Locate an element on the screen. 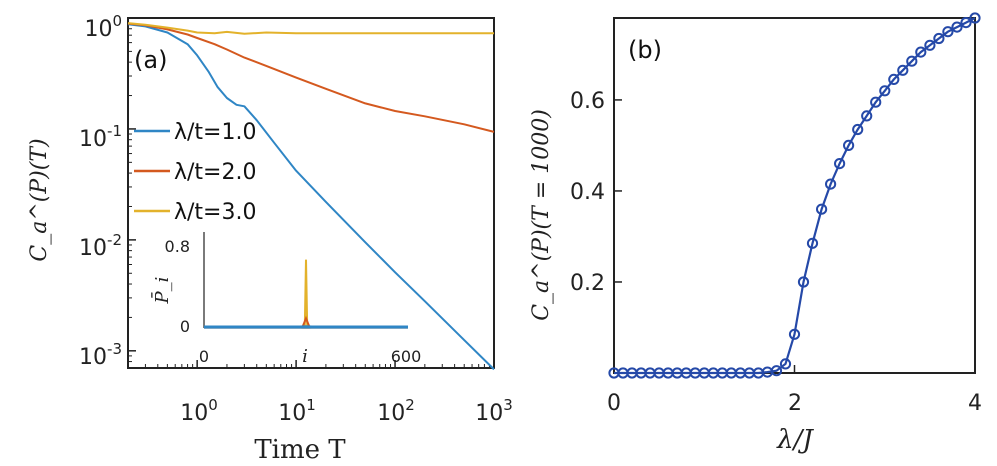 The width and height of the screenshot is (997, 466). a-ytick-label-0: 10⁰ is located at coordinates (103, 27).